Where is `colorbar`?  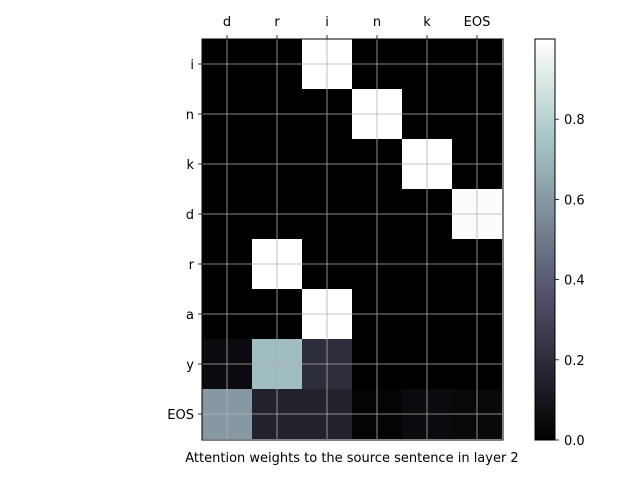
colorbar is located at coordinates (545, 239).